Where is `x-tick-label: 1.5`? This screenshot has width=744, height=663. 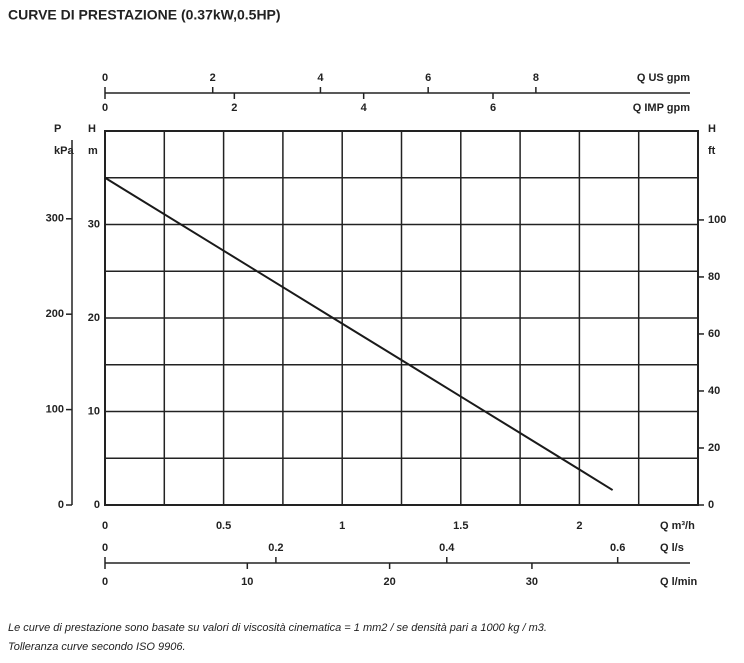 x-tick-label: 1.5 is located at coordinates (460, 526).